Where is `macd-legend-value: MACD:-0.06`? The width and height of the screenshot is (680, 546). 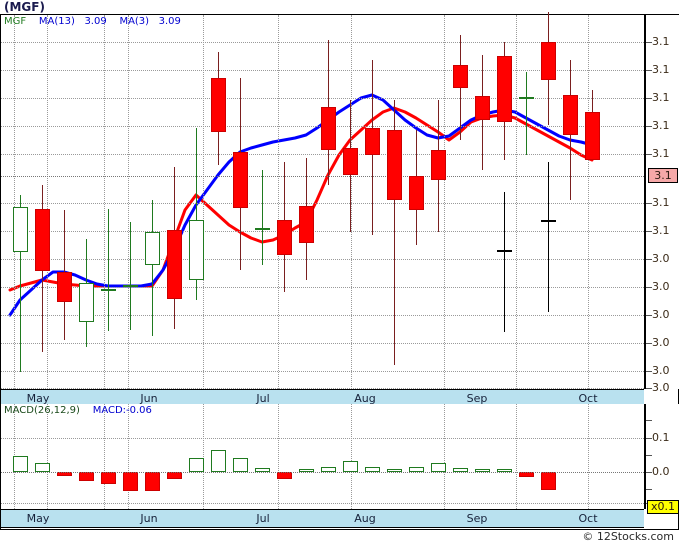
macd-legend-value: MACD:-0.06 is located at coordinates (122, 410).